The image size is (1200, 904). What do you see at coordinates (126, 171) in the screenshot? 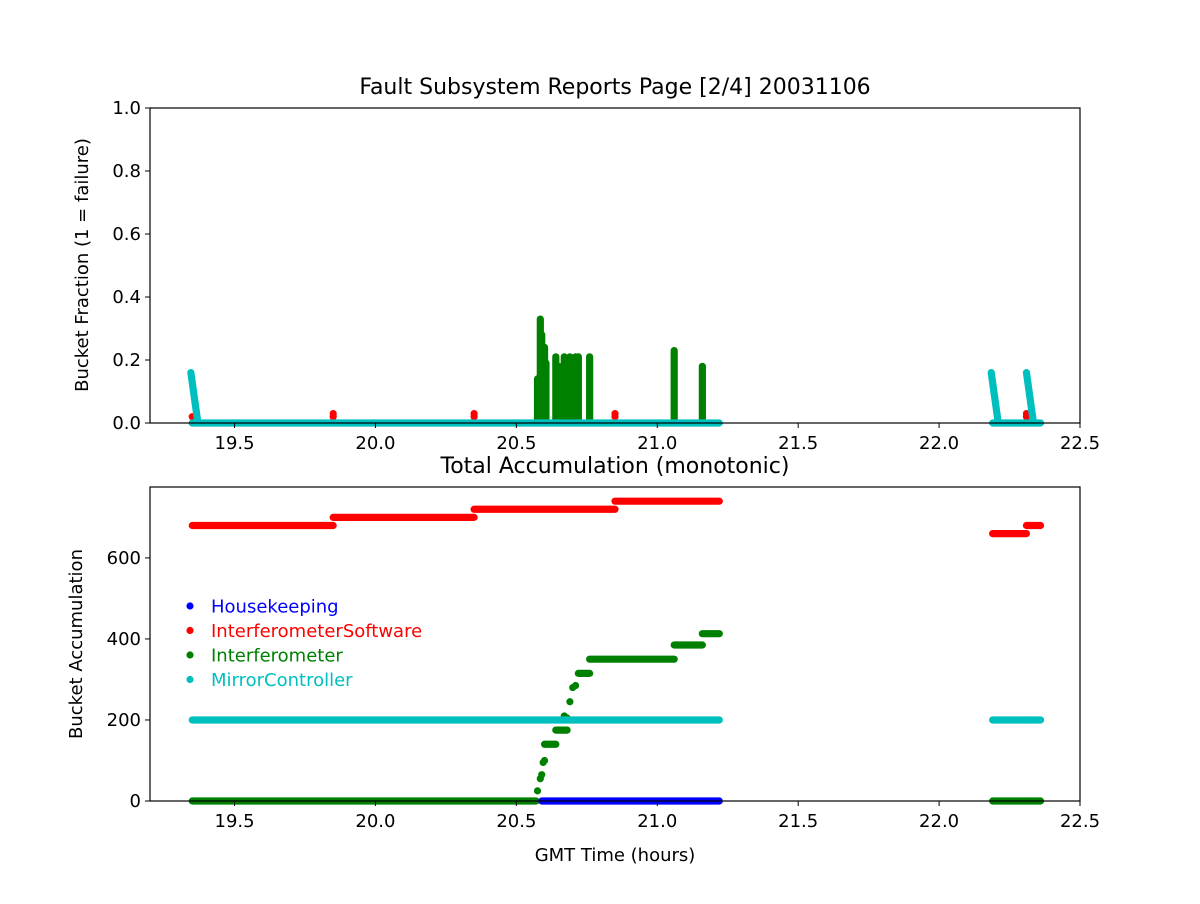
I see `y-tick-label: 0.8` at bounding box center [126, 171].